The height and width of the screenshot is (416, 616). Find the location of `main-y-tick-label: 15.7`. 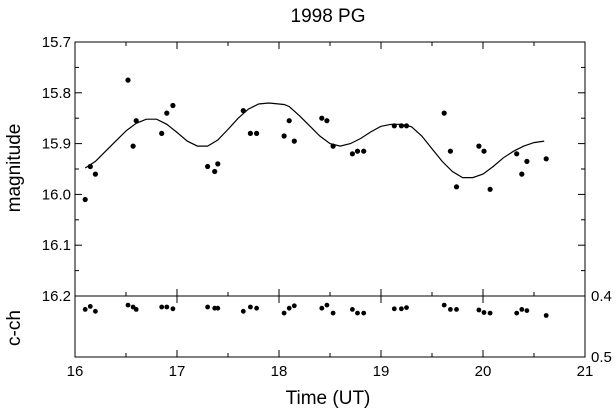

main-y-tick-label: 15.7 is located at coordinates (56, 42).